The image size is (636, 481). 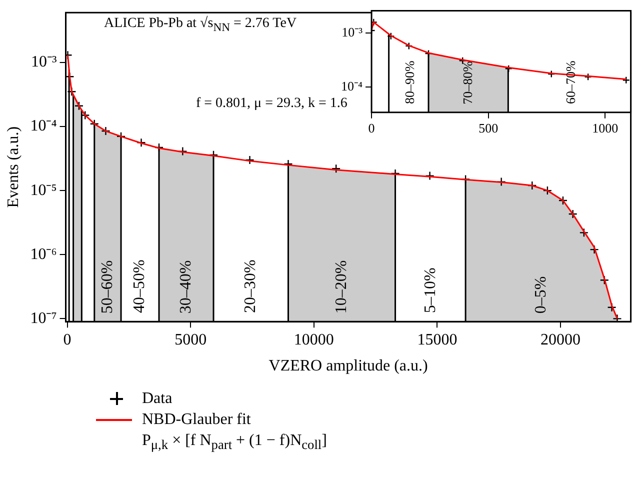 I want to click on x-axis-title: VZERO amplitude (a.u.), so click(x=348, y=366).